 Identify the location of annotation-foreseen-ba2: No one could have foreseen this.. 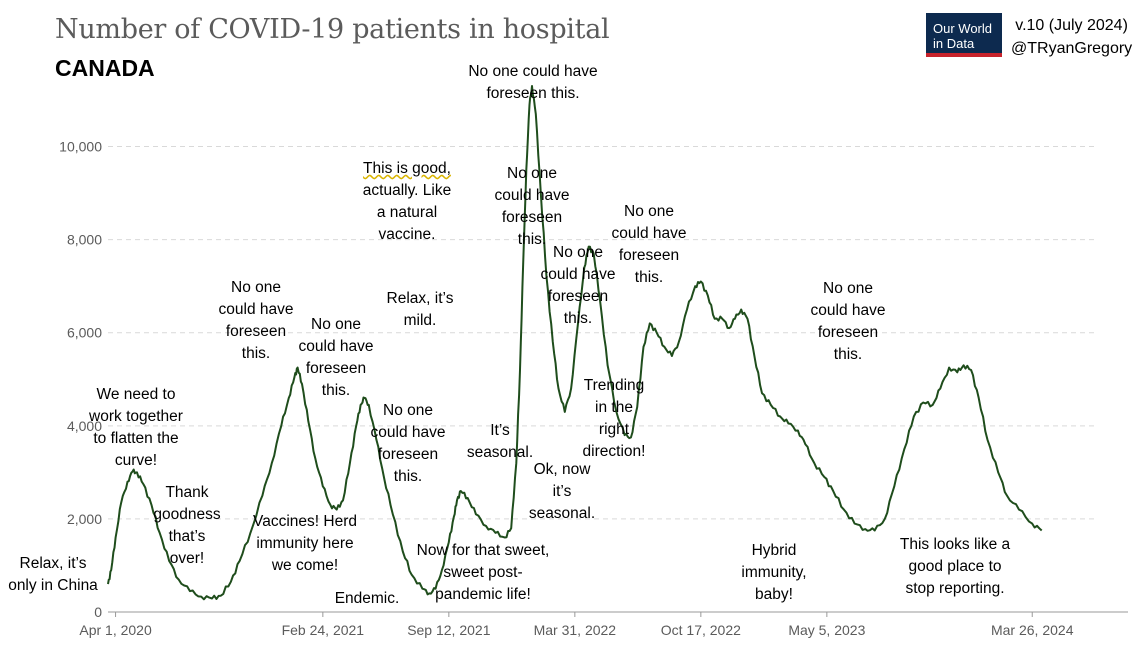
(532, 206).